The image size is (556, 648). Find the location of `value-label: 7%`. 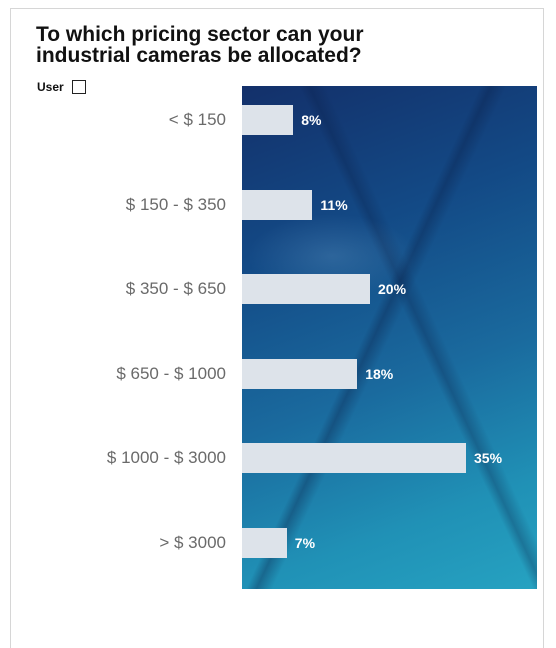

value-label: 7% is located at coordinates (305, 542).